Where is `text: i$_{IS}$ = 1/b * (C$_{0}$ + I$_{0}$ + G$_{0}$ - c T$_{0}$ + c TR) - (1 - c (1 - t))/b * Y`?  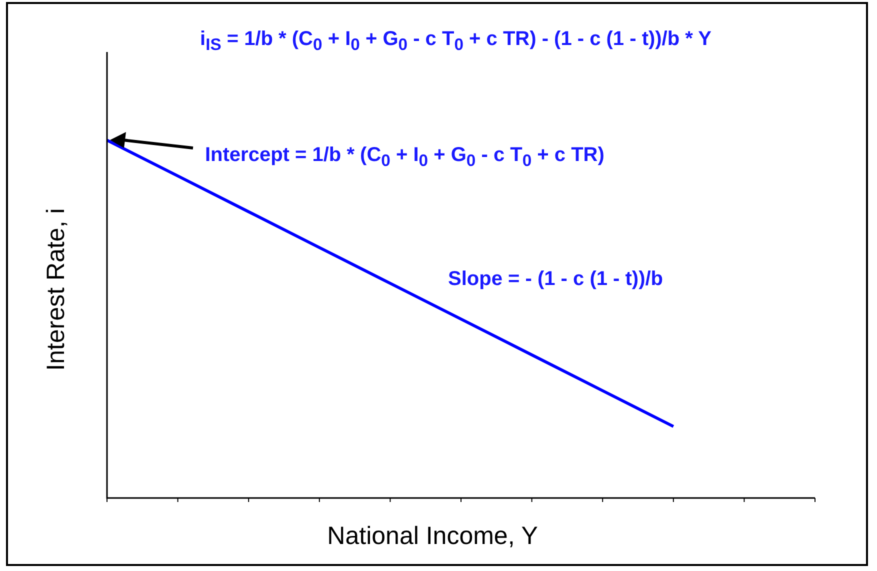 text: i$_{IS}$ = 1/b * (C$_{0}$ + I$_{0}$ + G$_{0}$ - c T$_{0}$ + c TR) - (1 - c (1 - t))/b * Y is located at coordinates (456, 41).